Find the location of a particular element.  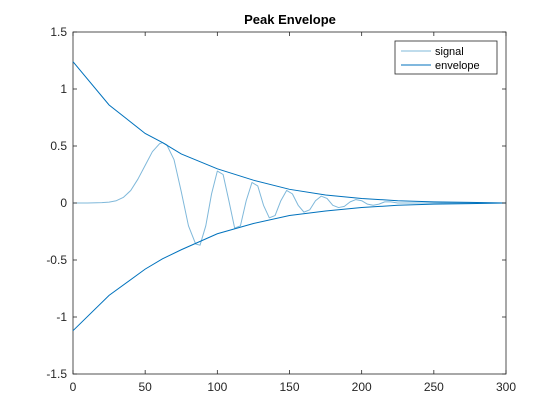

y-tick-label: -1 is located at coordinates (61, 317).